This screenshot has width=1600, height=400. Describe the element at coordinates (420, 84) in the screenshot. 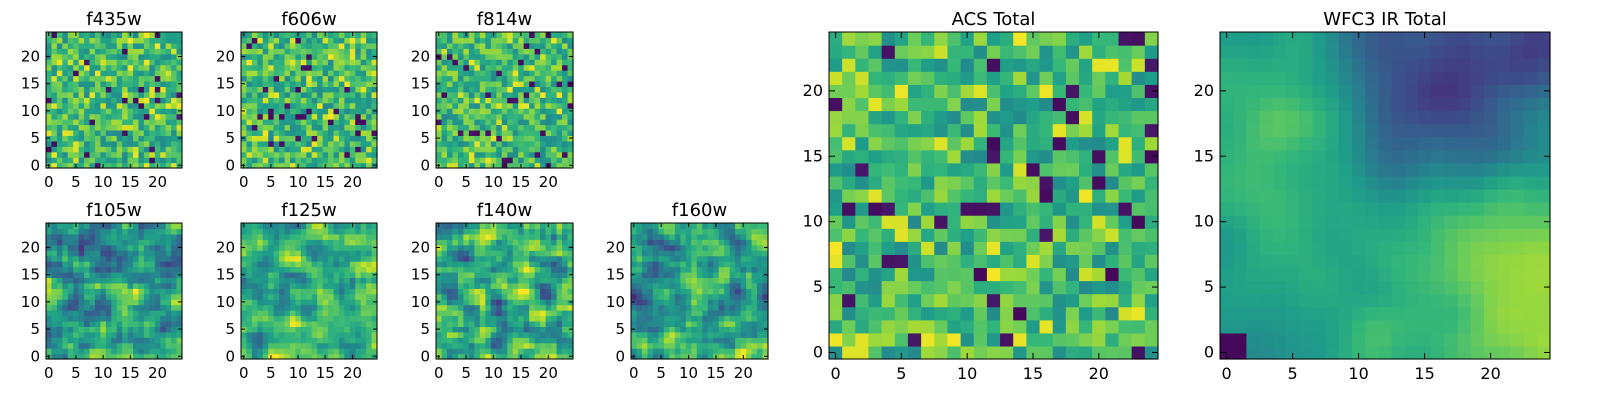

I see `y-tick-label: 15` at that location.